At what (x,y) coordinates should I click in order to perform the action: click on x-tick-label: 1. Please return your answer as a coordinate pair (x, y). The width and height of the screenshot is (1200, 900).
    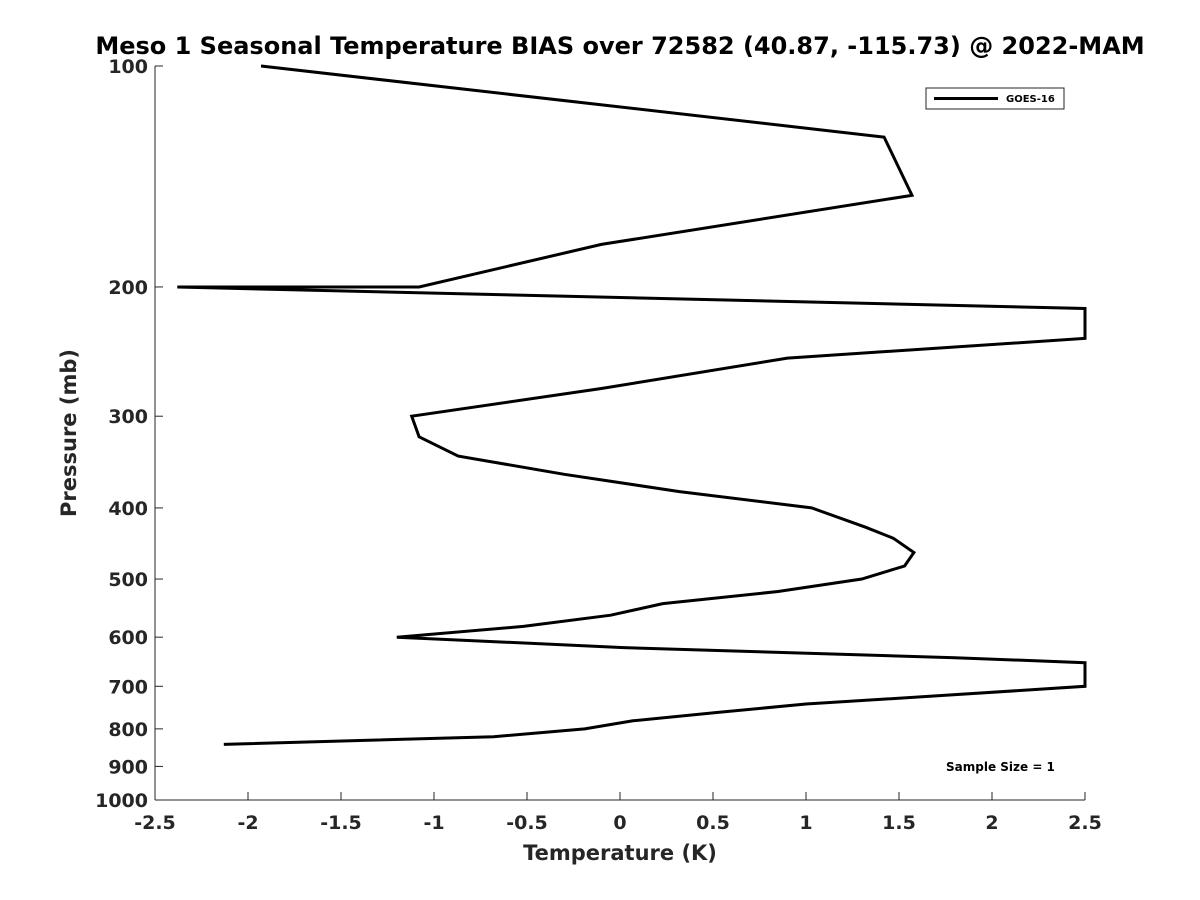
    Looking at the image, I should click on (805, 823).